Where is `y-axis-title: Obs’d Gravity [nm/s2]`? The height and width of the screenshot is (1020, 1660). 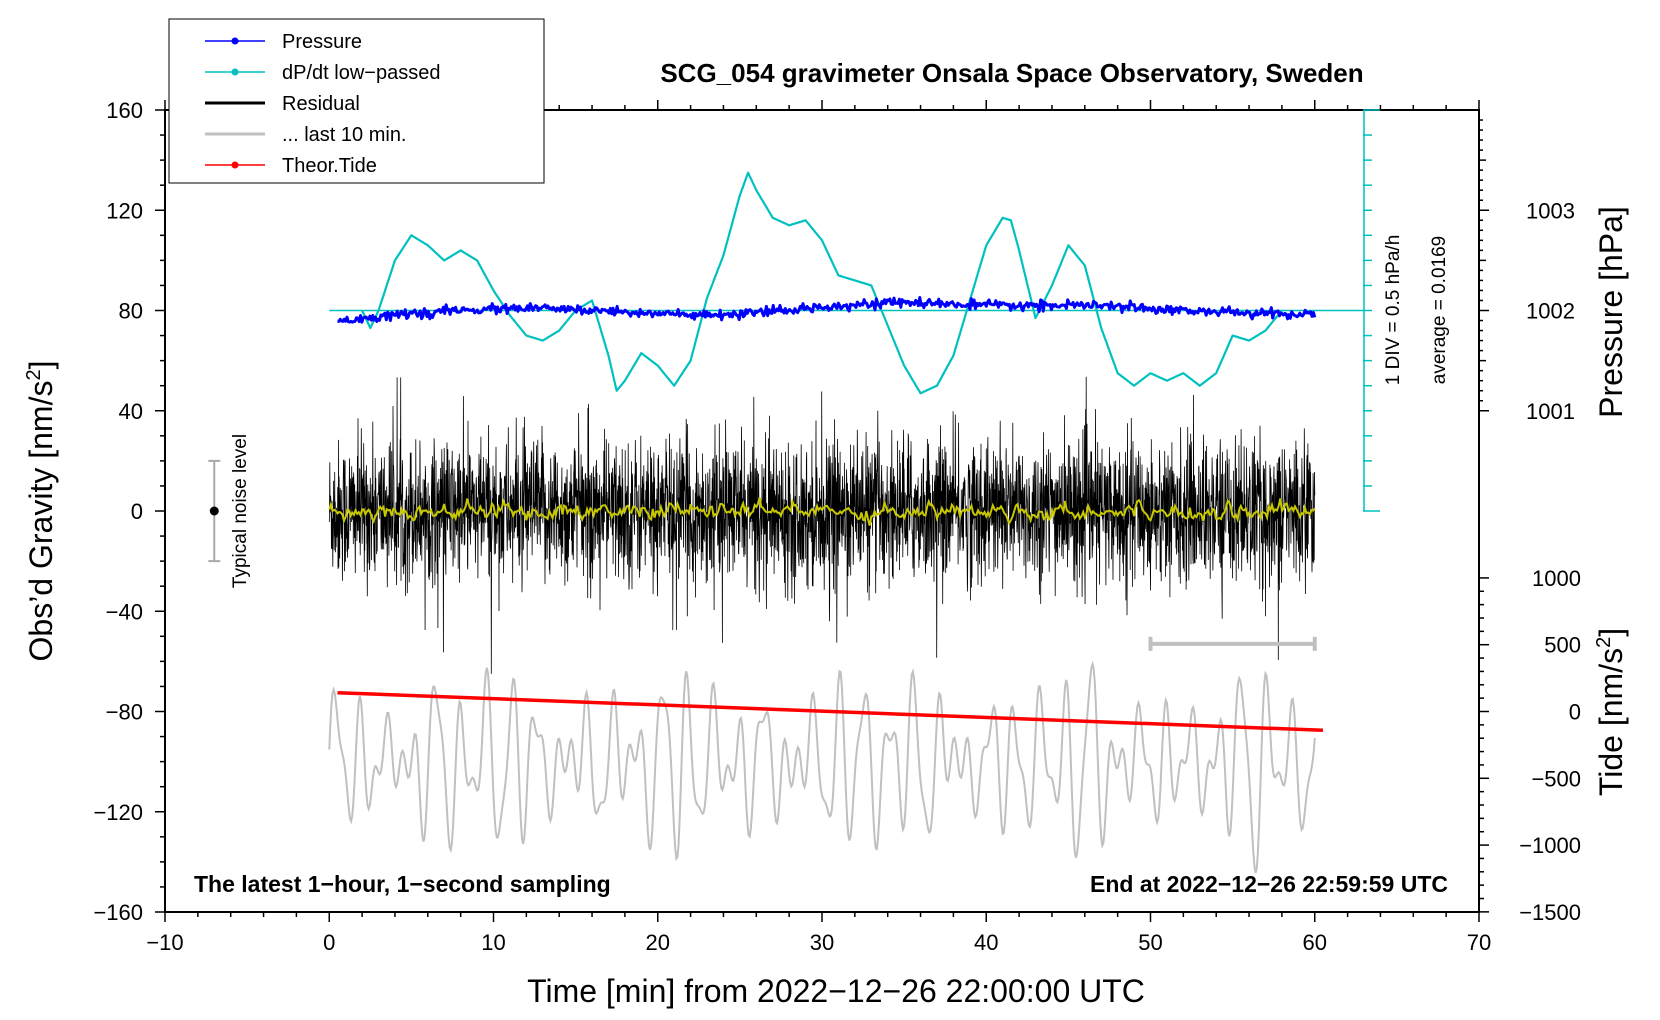
y-axis-title: Obs’d Gravity [nm/s2] is located at coordinates (41, 511).